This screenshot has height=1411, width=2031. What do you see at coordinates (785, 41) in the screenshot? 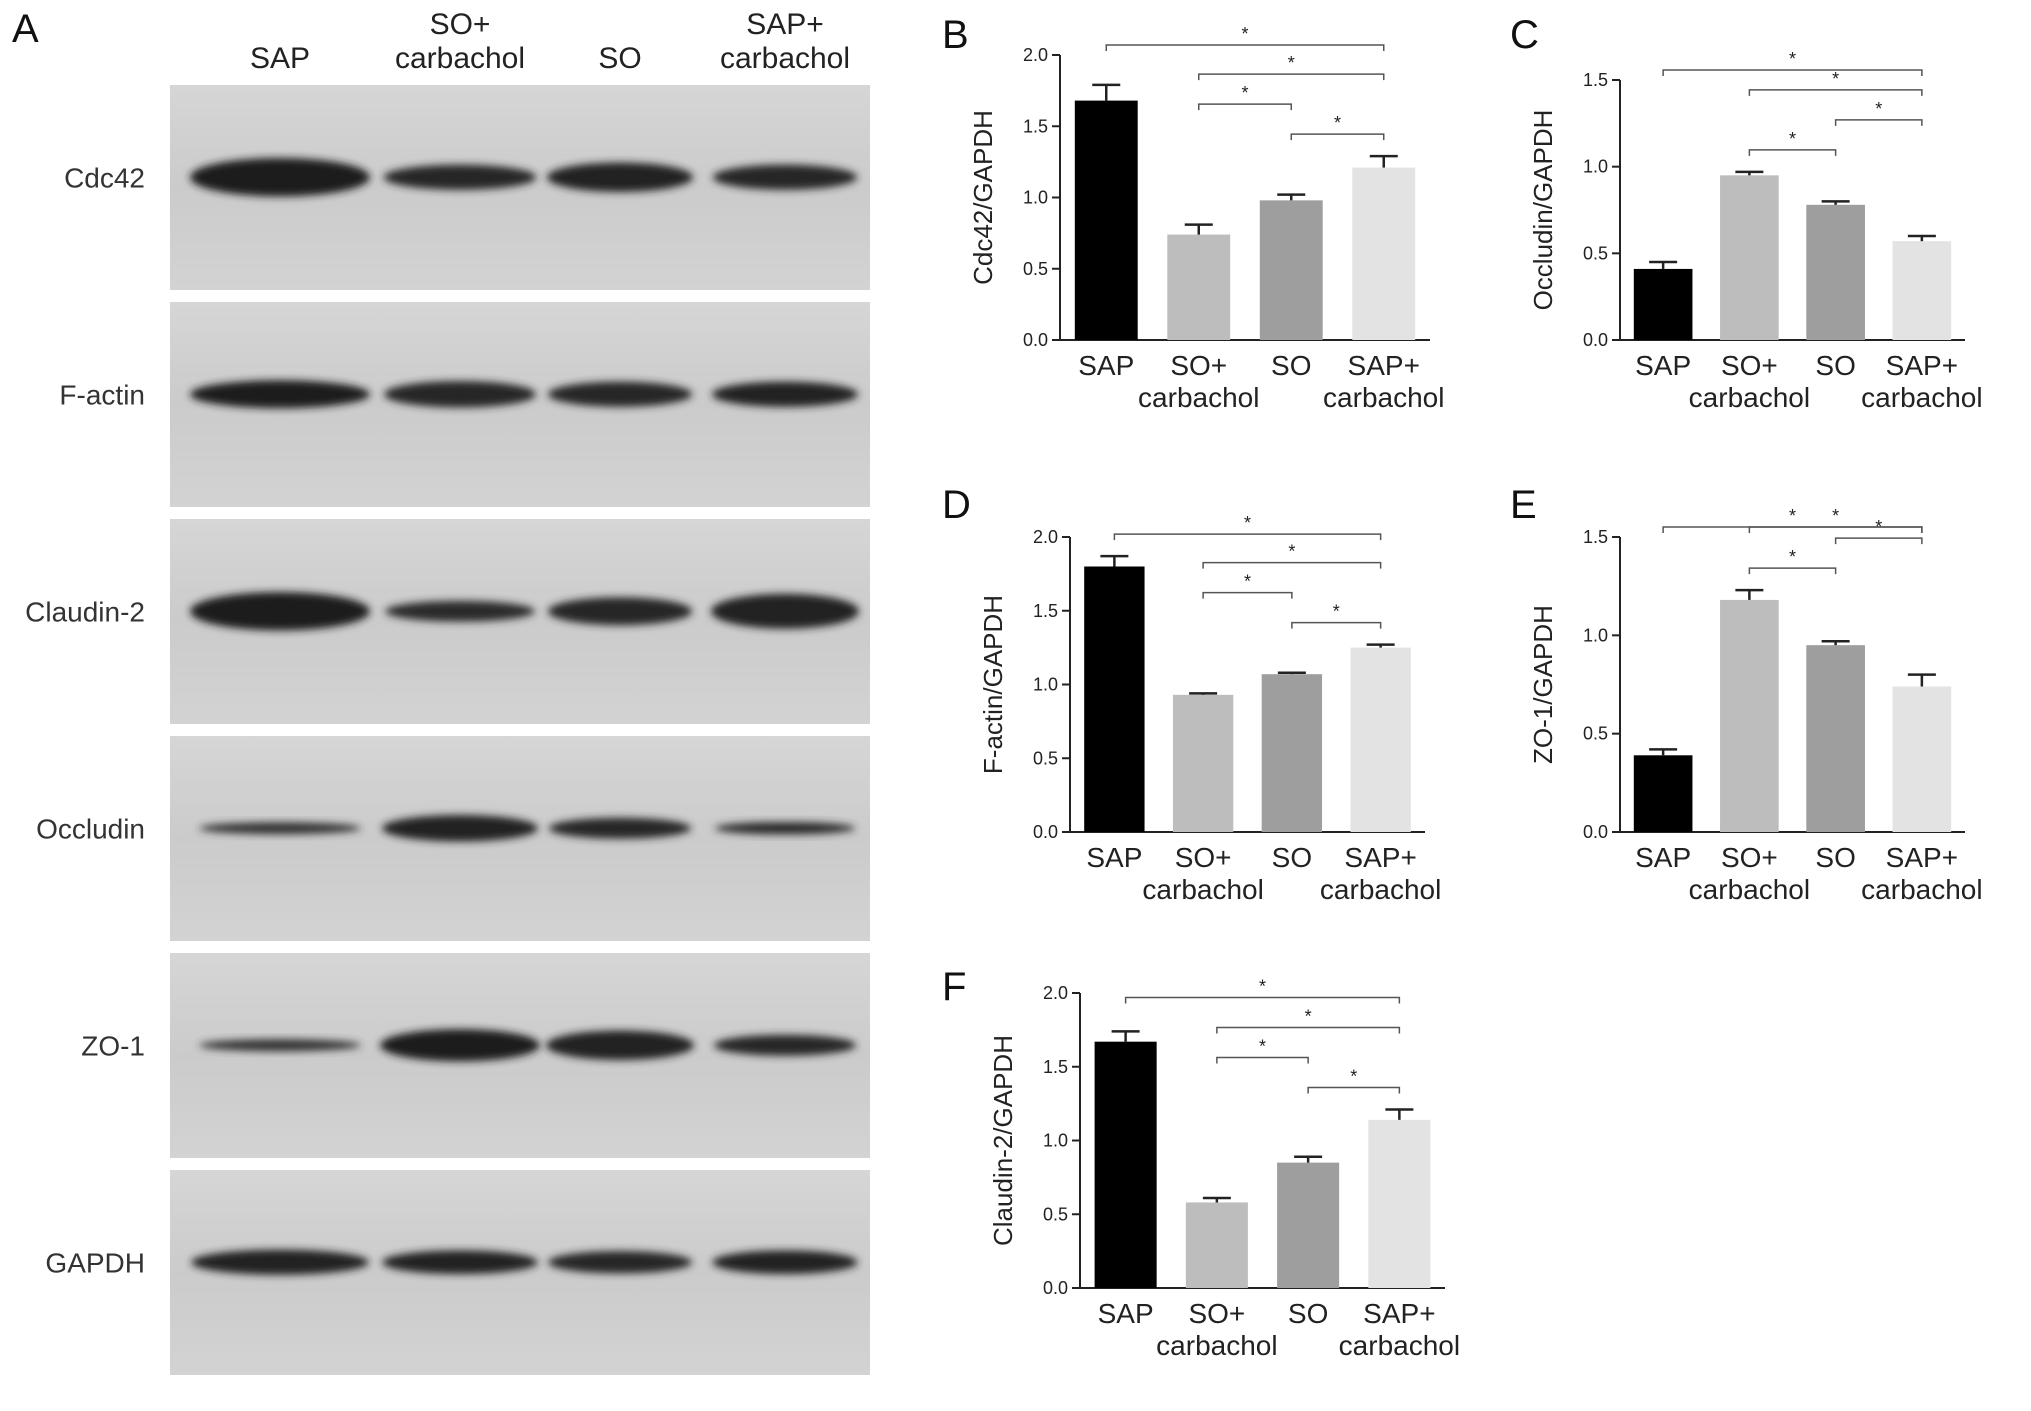
I see `lane-label: SAP+ carbachol` at bounding box center [785, 41].